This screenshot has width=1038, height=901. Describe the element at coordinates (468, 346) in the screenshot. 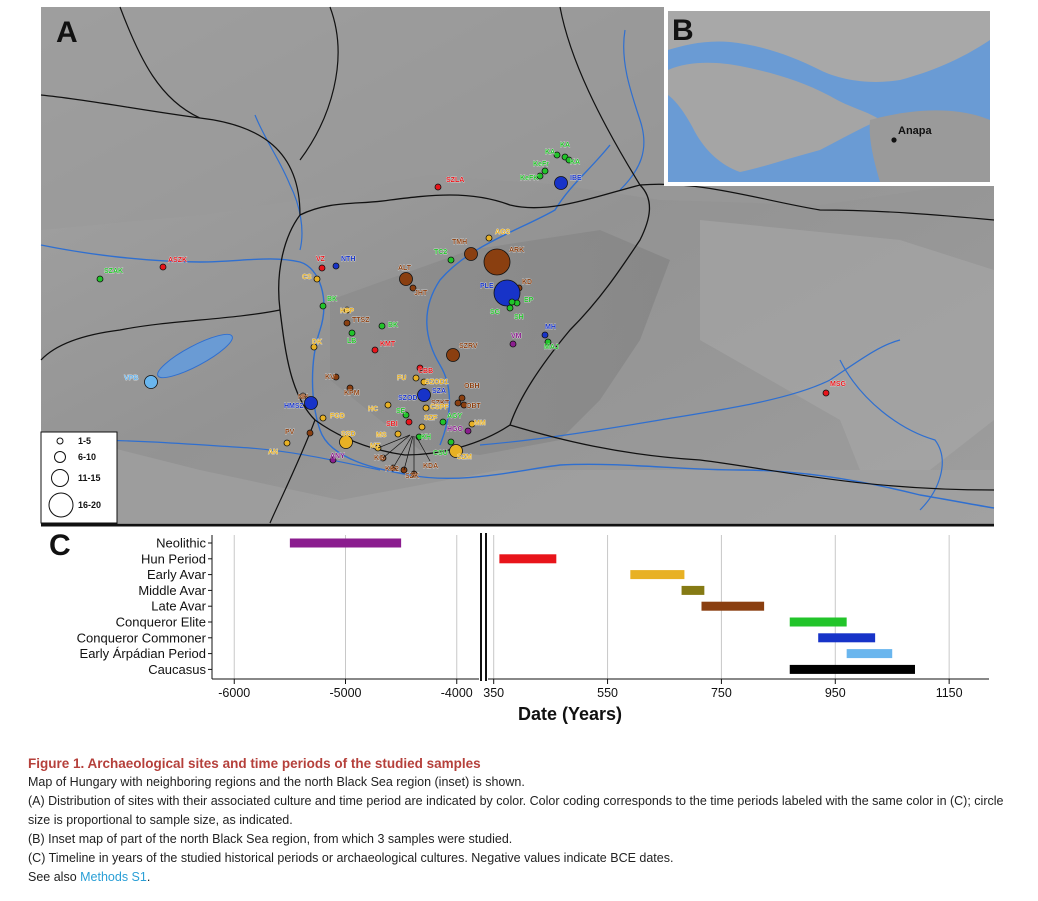

I see `site-label: SZRV` at that location.